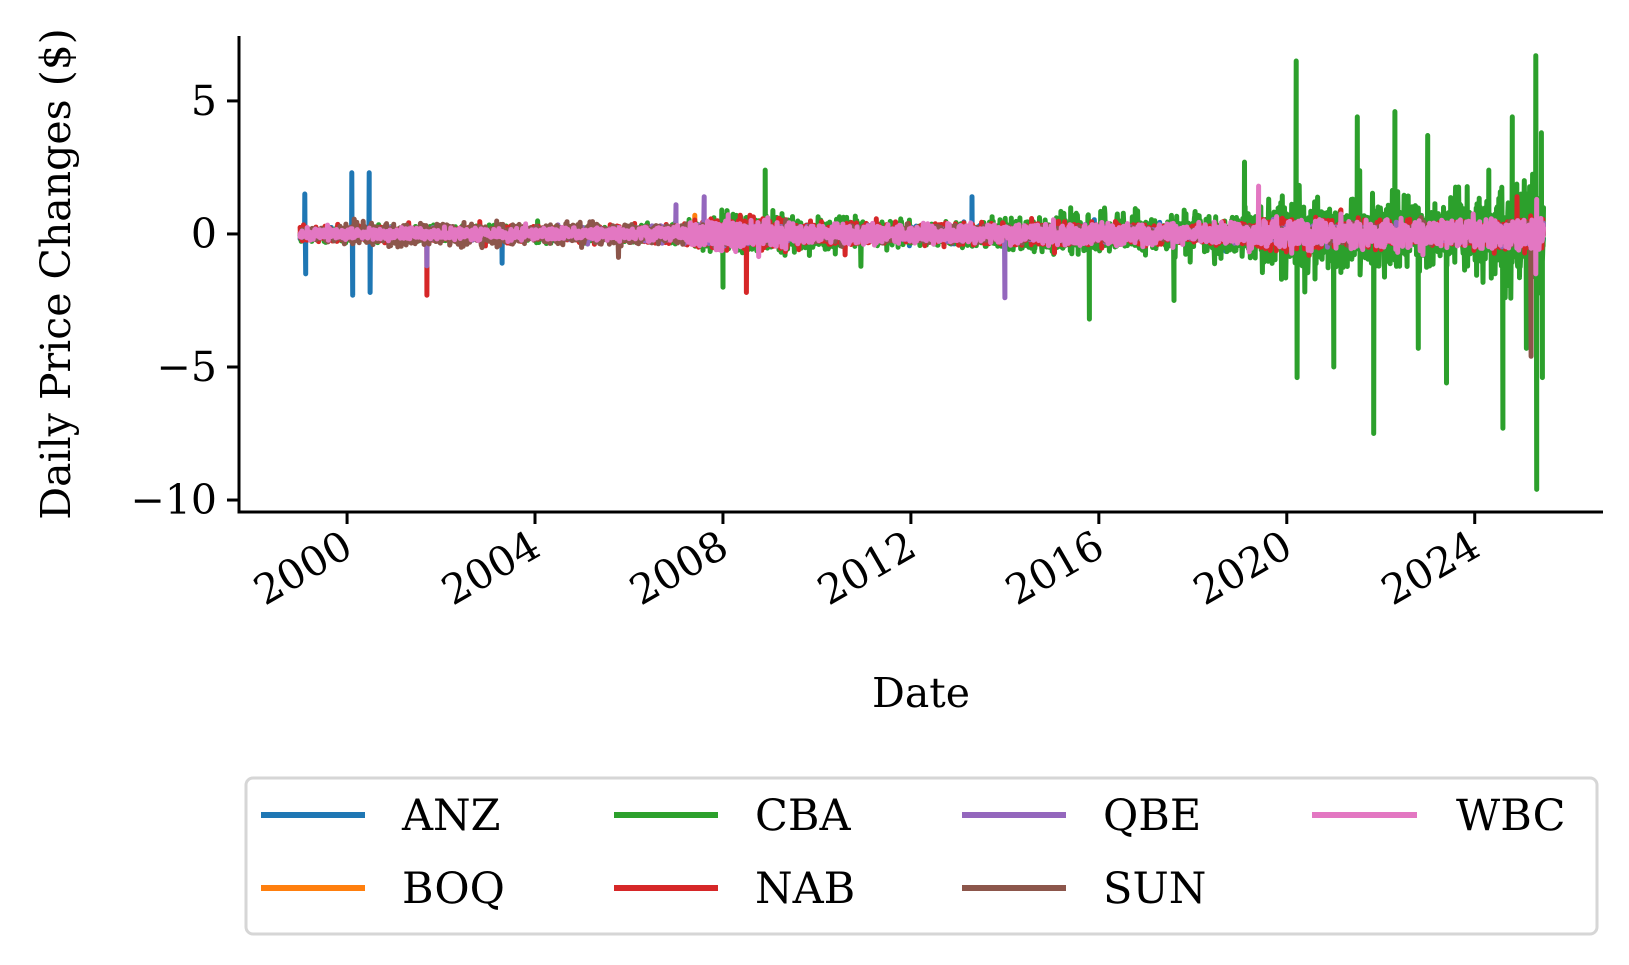 The height and width of the screenshot is (965, 1629). What do you see at coordinates (921, 693) in the screenshot?
I see `x-axis-label: Date` at bounding box center [921, 693].